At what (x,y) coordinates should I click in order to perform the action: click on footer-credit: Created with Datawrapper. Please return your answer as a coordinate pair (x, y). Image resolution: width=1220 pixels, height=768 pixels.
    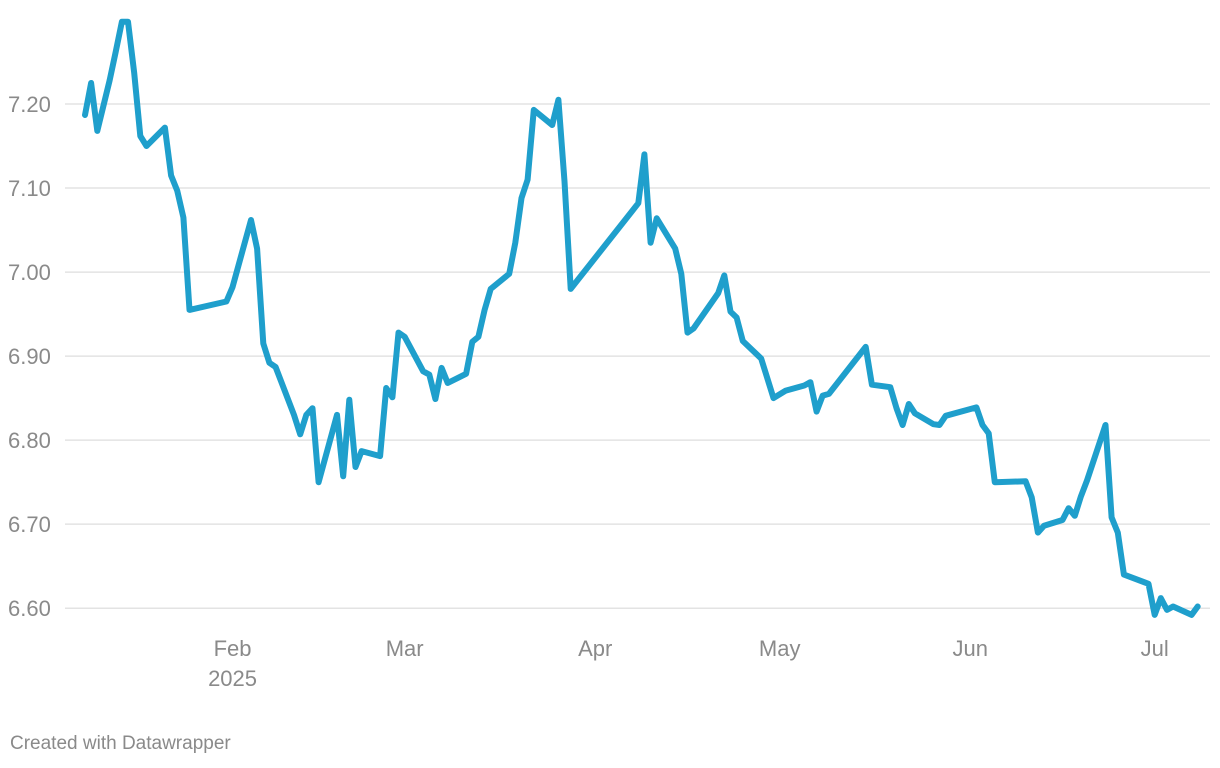
    Looking at the image, I should click on (120, 743).